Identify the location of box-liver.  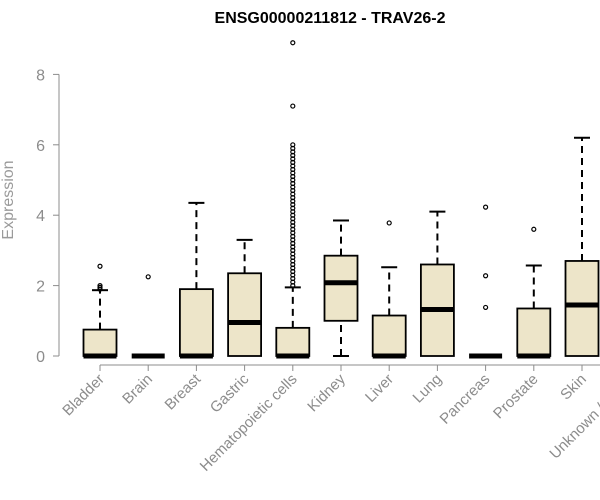
(389, 289).